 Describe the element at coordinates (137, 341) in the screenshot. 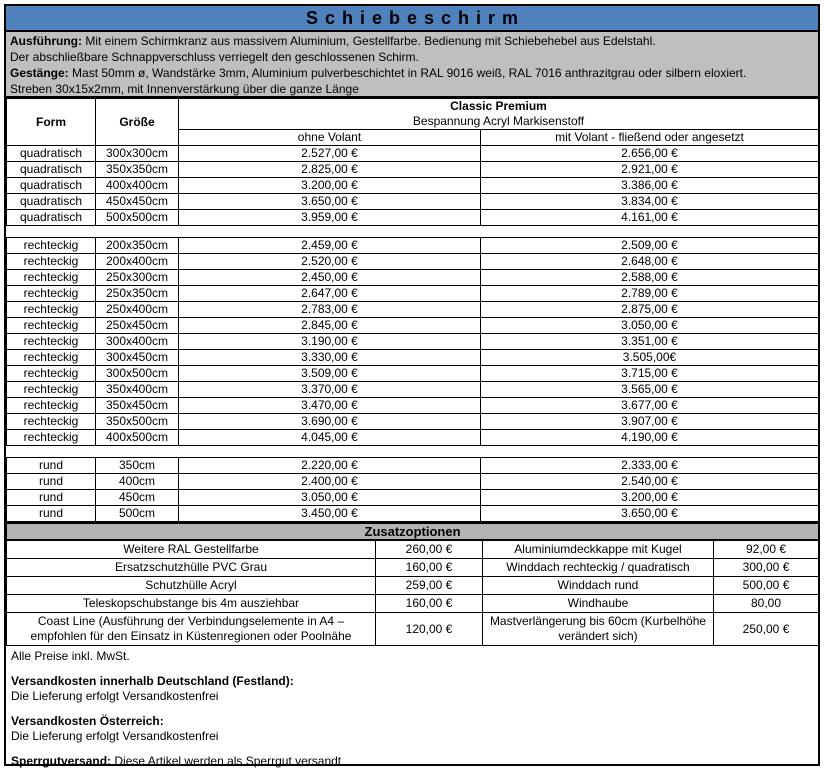

I see `size-cell: 300x400cm` at that location.